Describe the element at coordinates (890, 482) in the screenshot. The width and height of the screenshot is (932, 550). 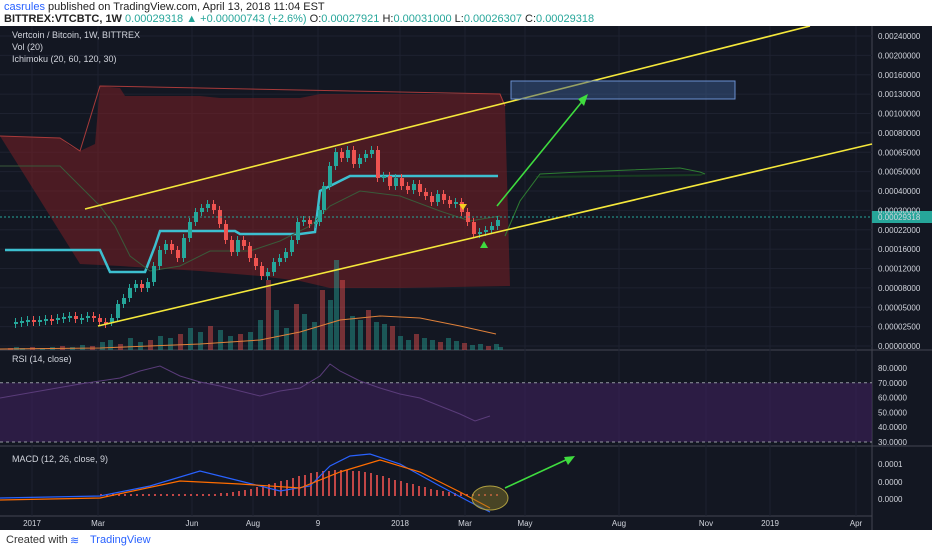
I see `macd-tick-label: 0.0000` at that location.